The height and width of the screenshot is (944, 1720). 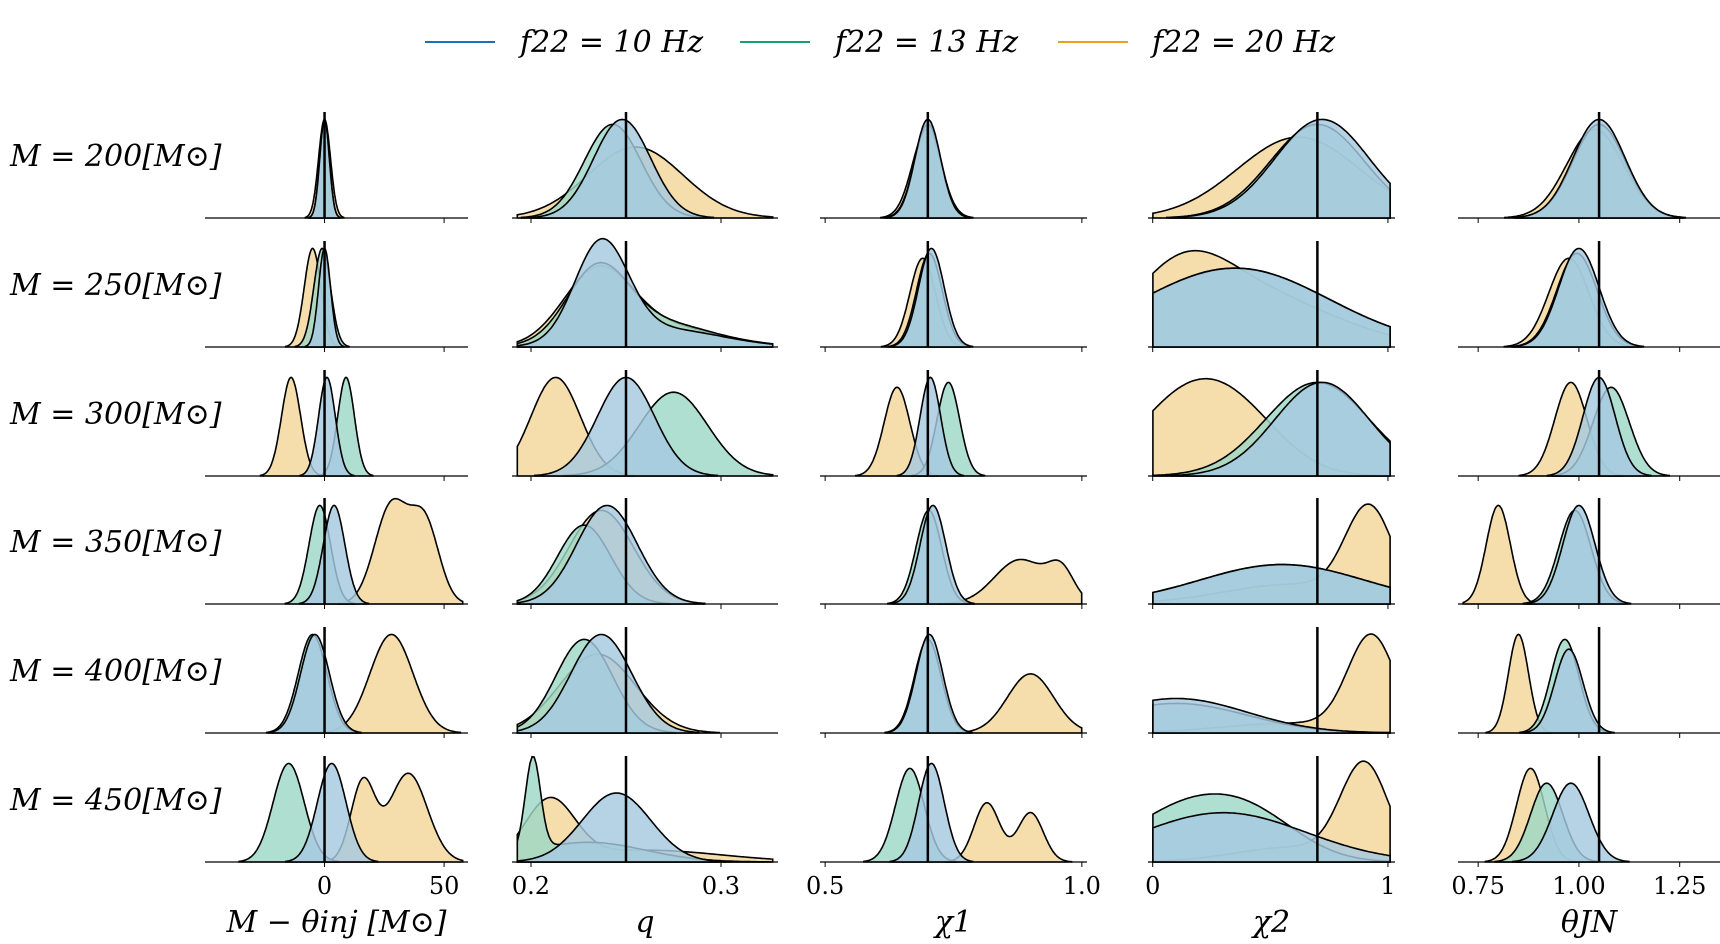 I want to click on row-label: M = 300[M⊙], so click(x=115, y=414).